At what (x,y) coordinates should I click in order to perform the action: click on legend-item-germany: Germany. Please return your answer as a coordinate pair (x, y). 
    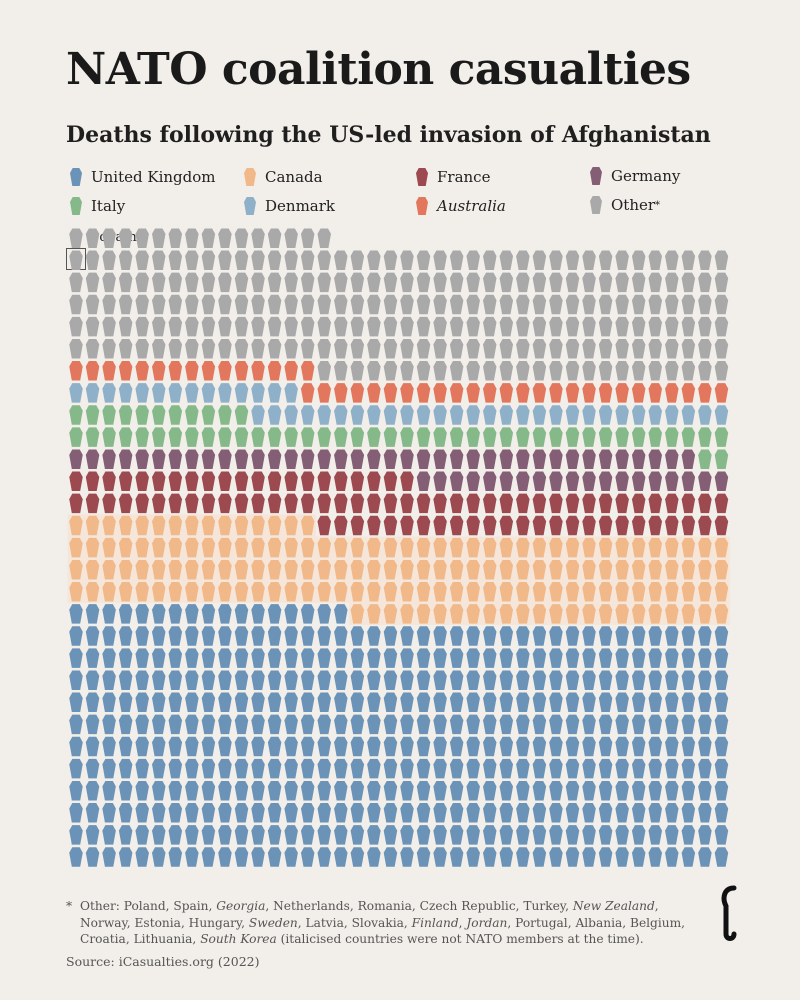
    Looking at the image, I should click on (635, 176).